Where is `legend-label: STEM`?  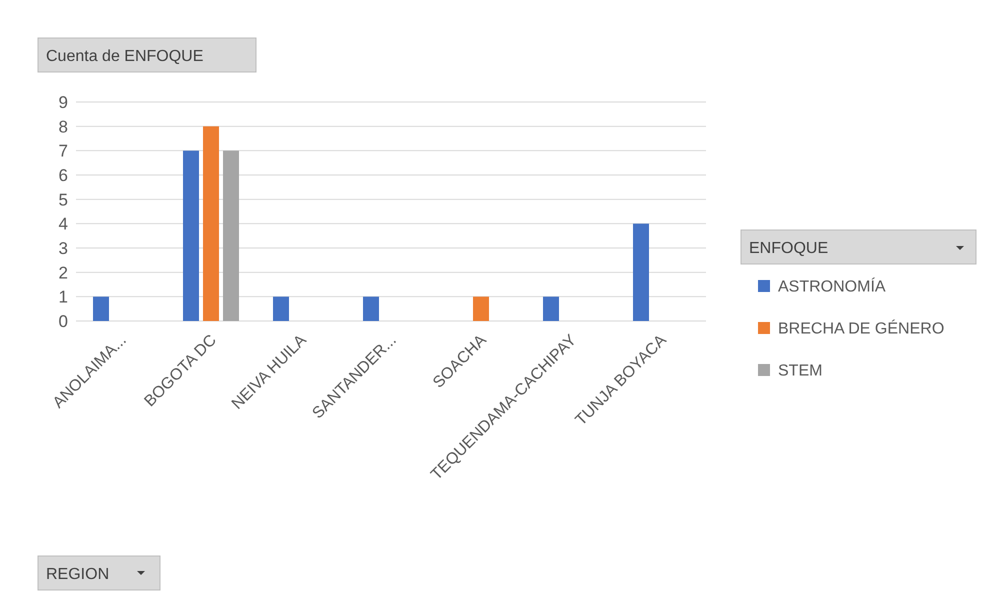 legend-label: STEM is located at coordinates (800, 371).